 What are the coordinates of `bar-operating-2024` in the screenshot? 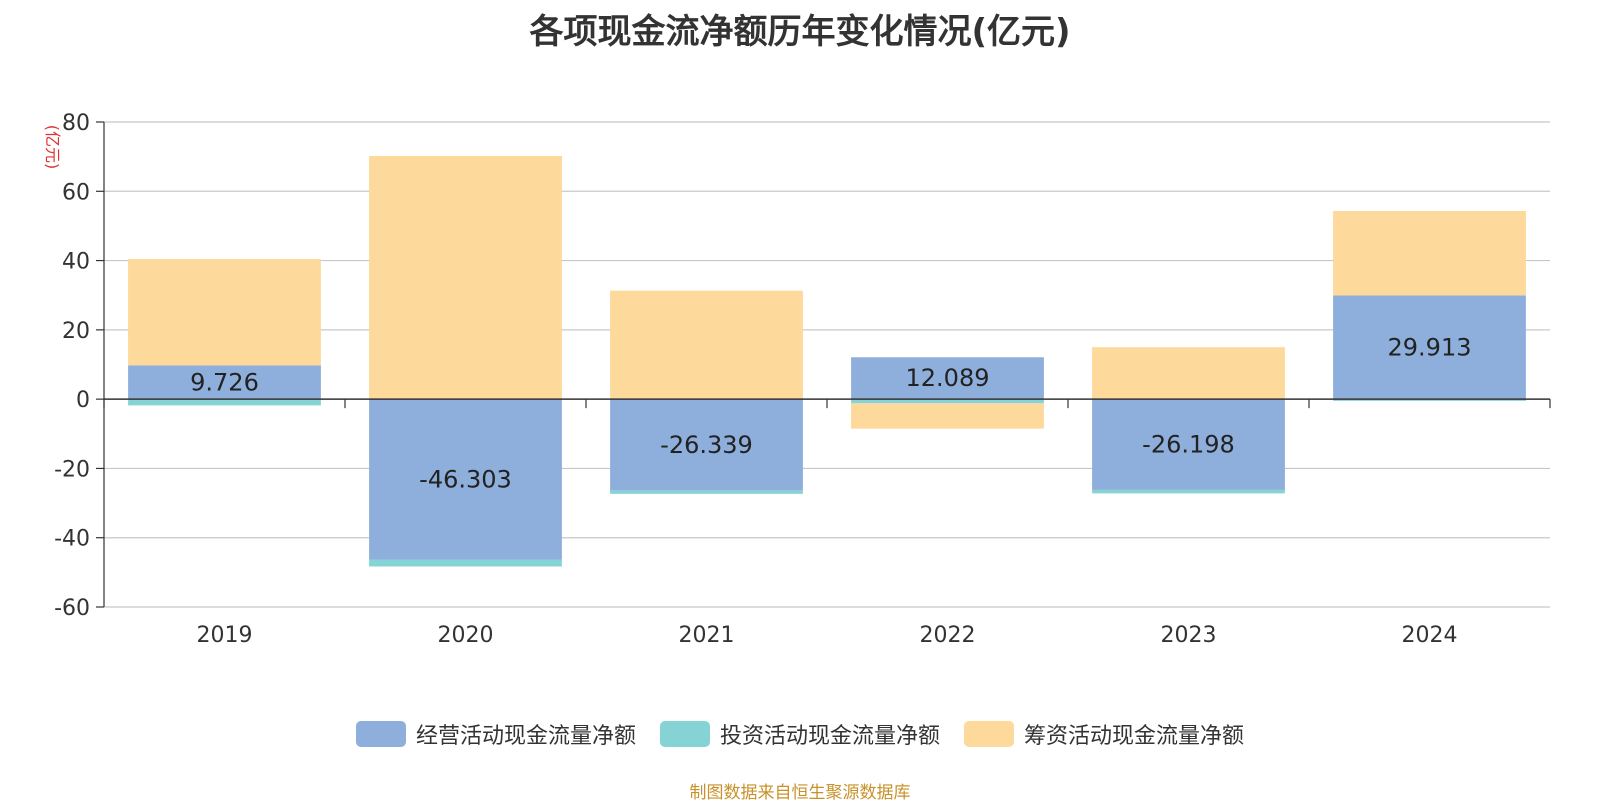 It's located at (1429, 347).